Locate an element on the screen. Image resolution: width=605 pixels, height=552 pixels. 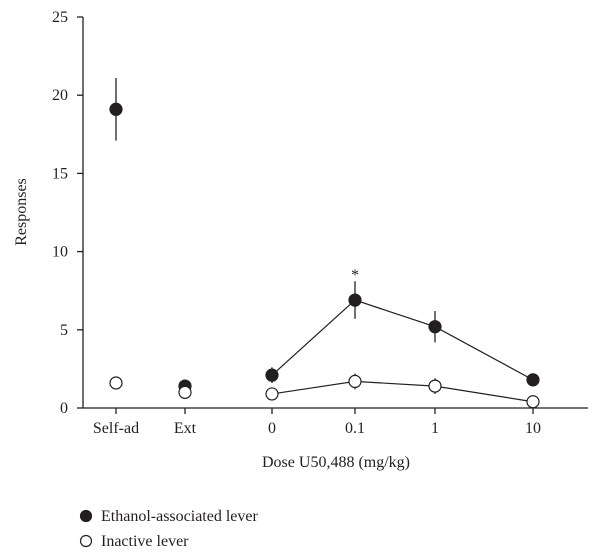
x-tick-label-self-ad: Self-ad is located at coordinates (116, 428).